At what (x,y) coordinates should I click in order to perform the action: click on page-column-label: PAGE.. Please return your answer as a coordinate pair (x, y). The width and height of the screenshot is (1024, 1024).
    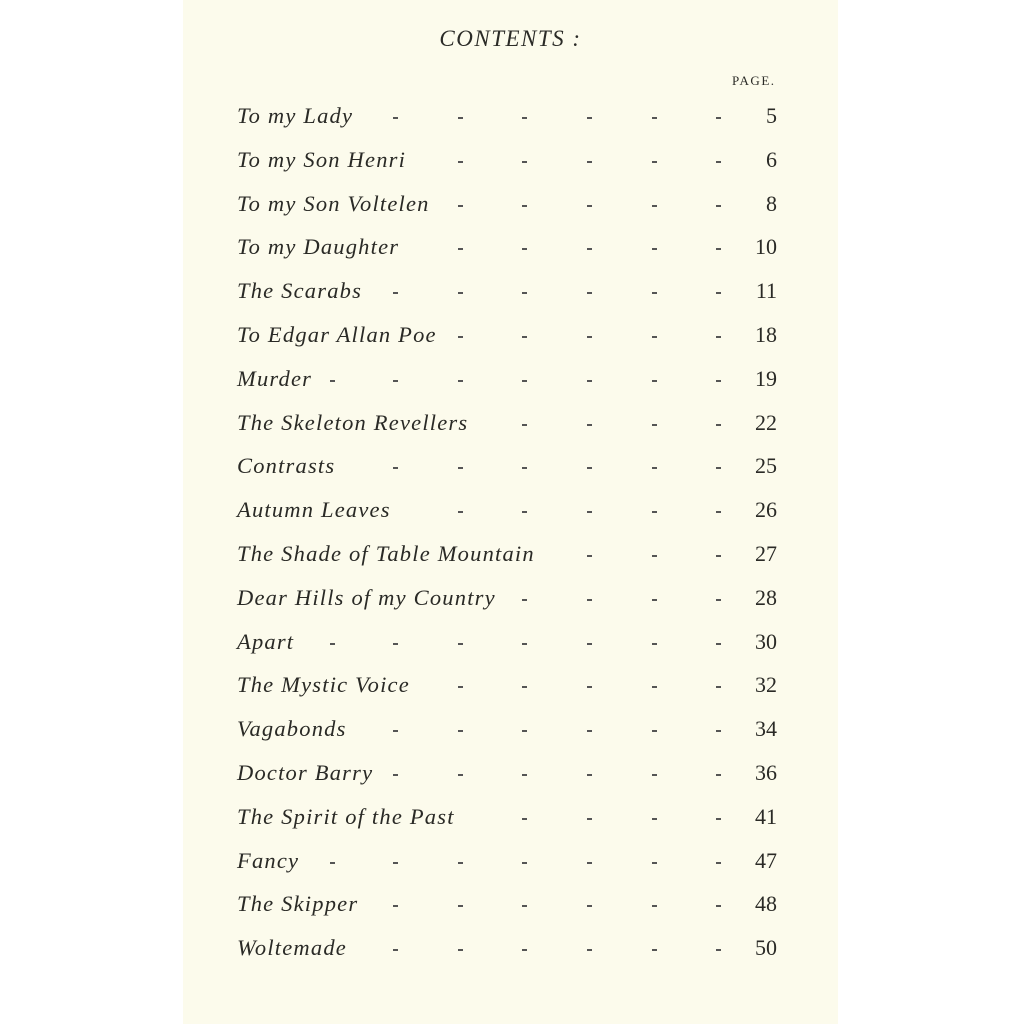
    Looking at the image, I should click on (754, 80).